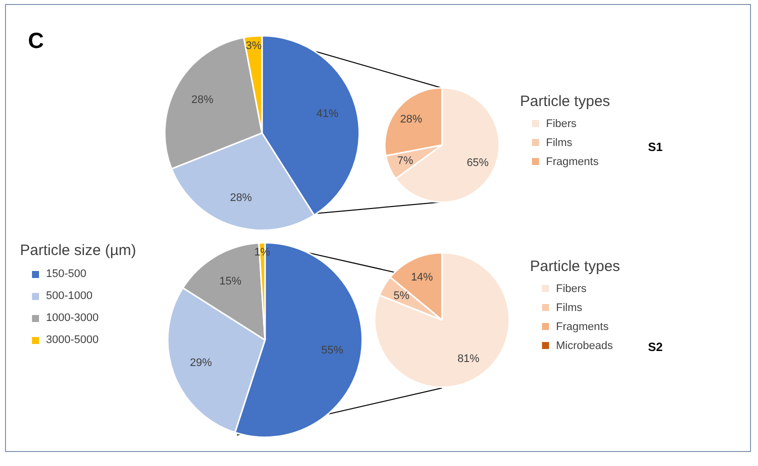  I want to click on legend-label: 3000-5000, so click(72, 340).